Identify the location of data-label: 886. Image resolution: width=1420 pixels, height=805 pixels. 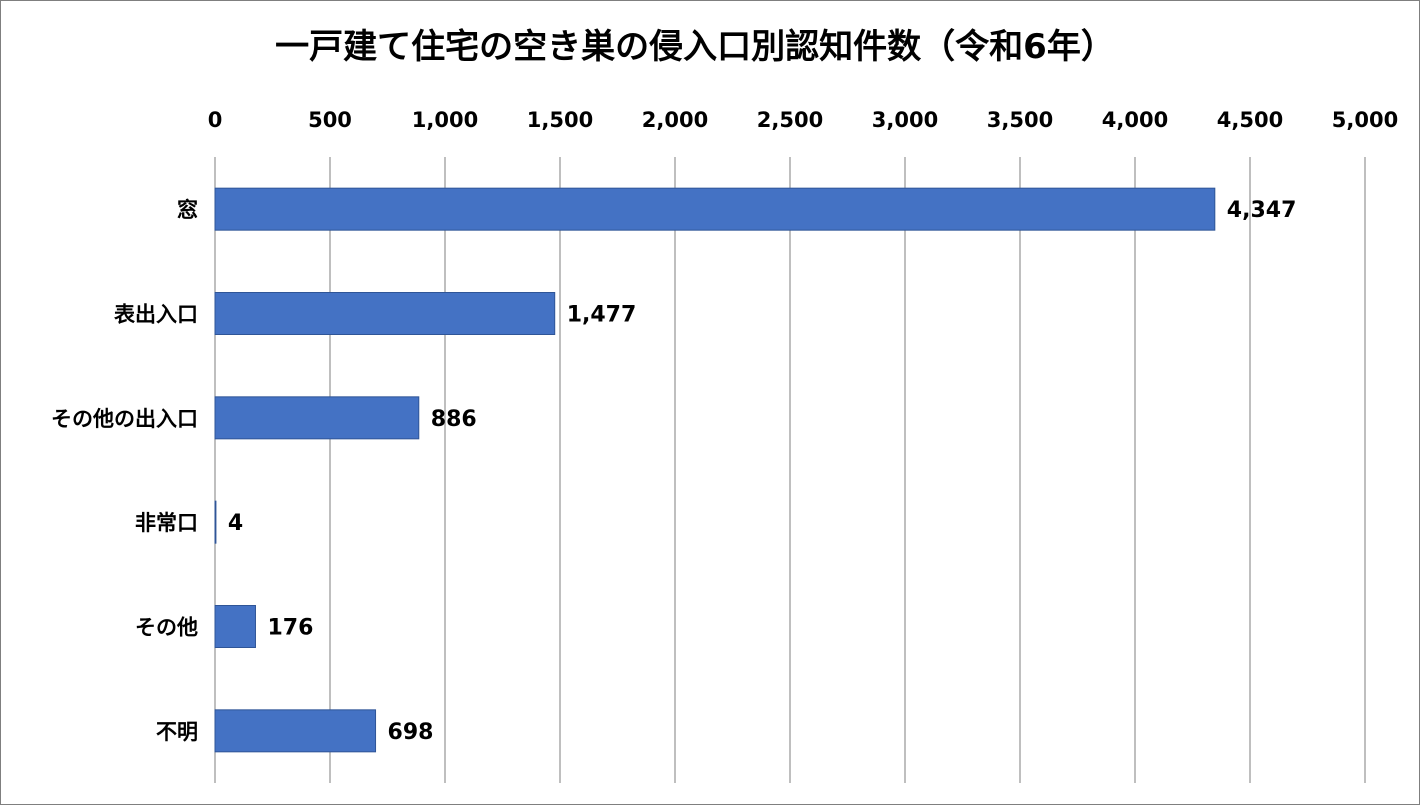
(454, 419).